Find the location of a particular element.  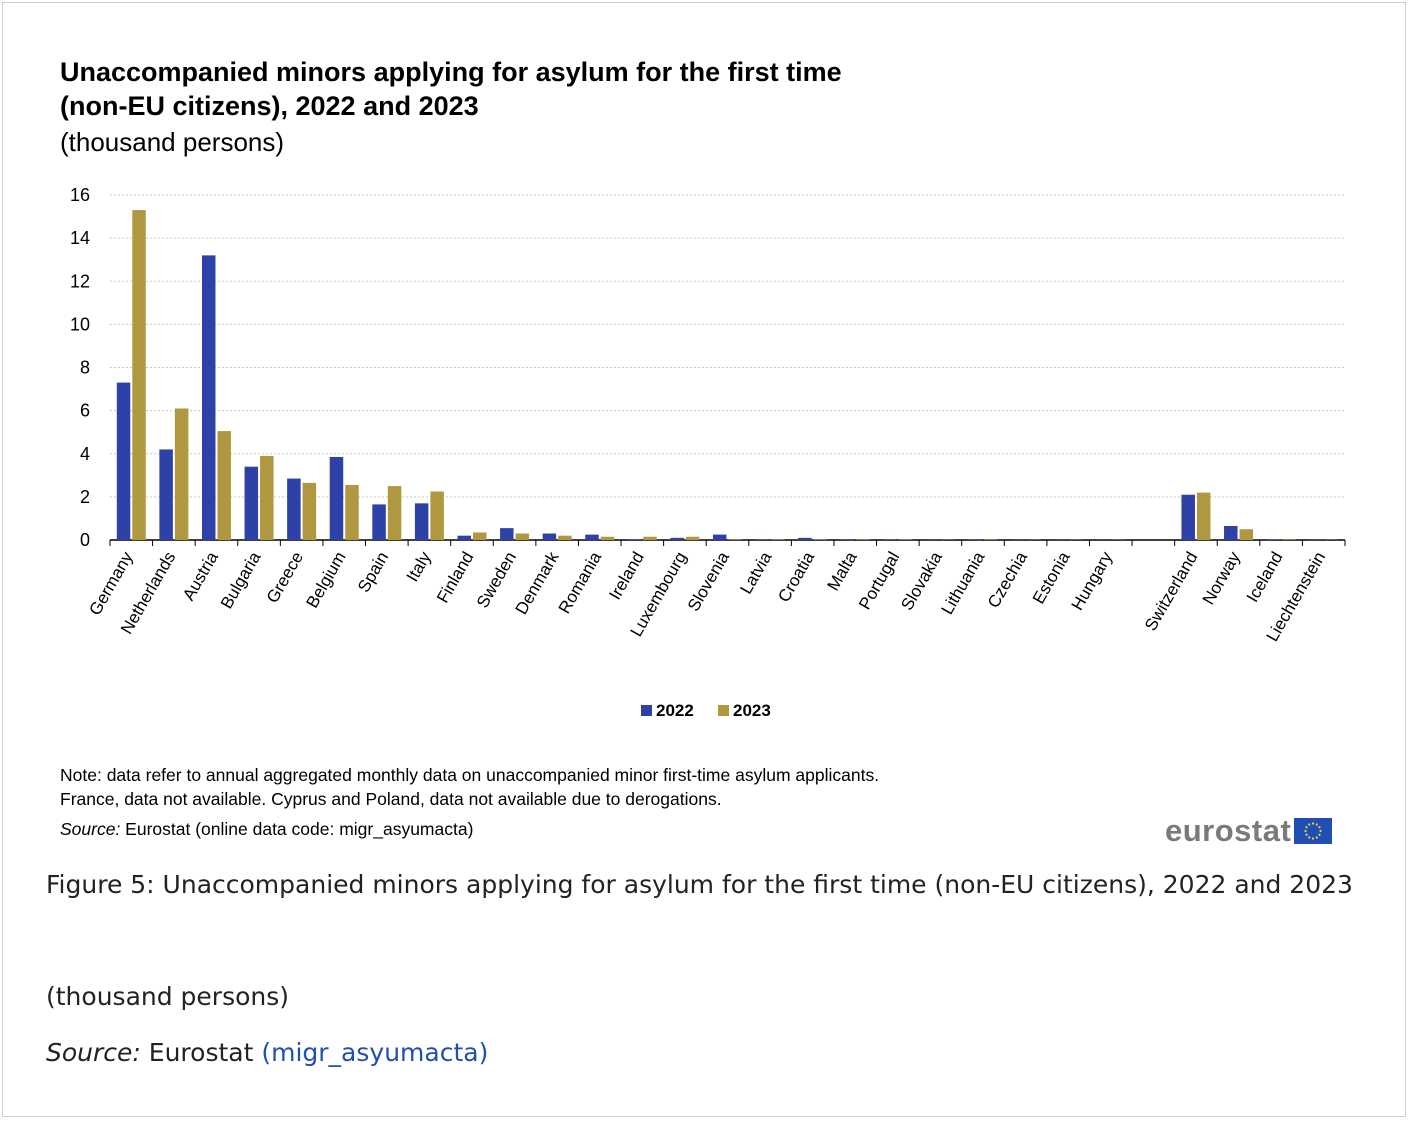

x-tick-label: Slovenia is located at coordinates (708, 581).